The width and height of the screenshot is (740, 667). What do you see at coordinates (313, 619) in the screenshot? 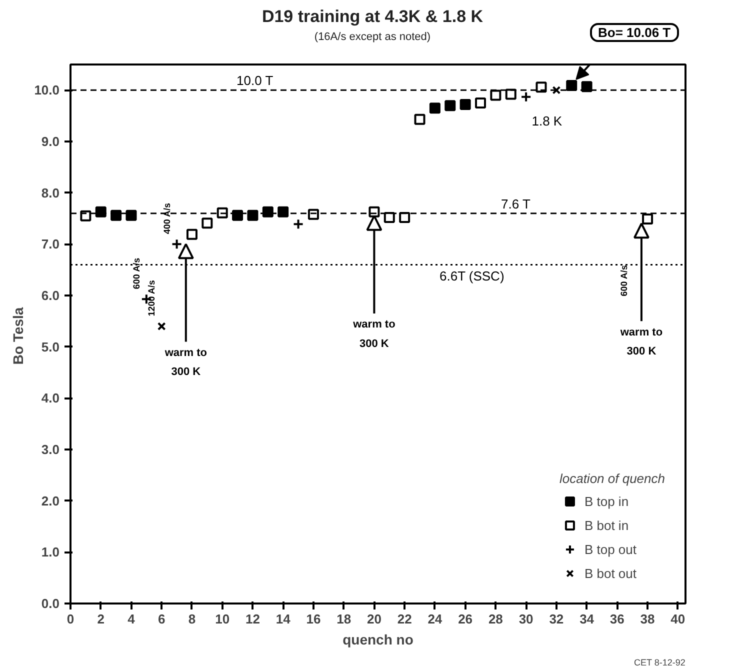
I see `x-tick-label: 16` at bounding box center [313, 619].